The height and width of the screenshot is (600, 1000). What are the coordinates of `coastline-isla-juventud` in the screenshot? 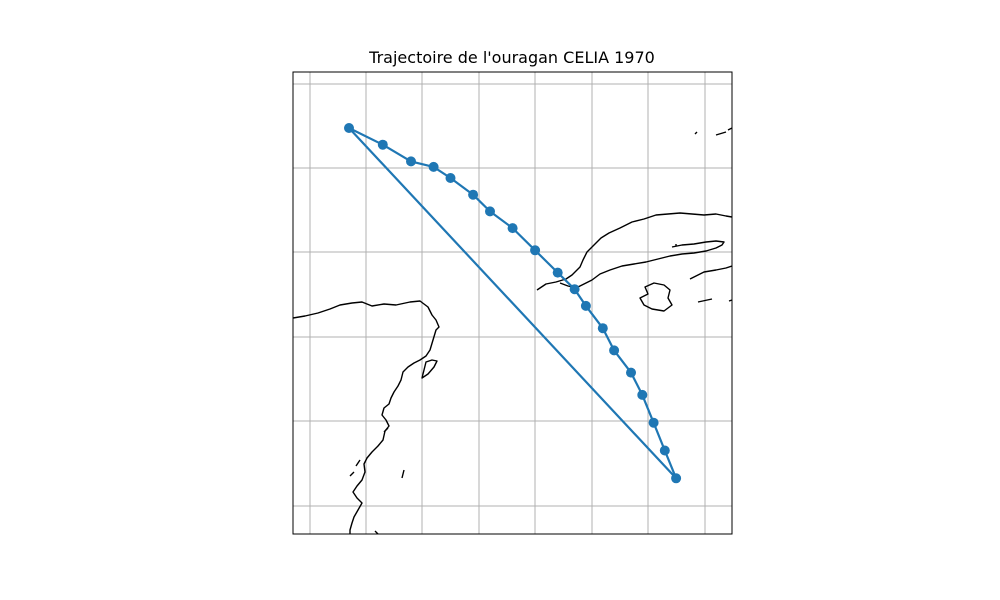 It's located at (656, 297).